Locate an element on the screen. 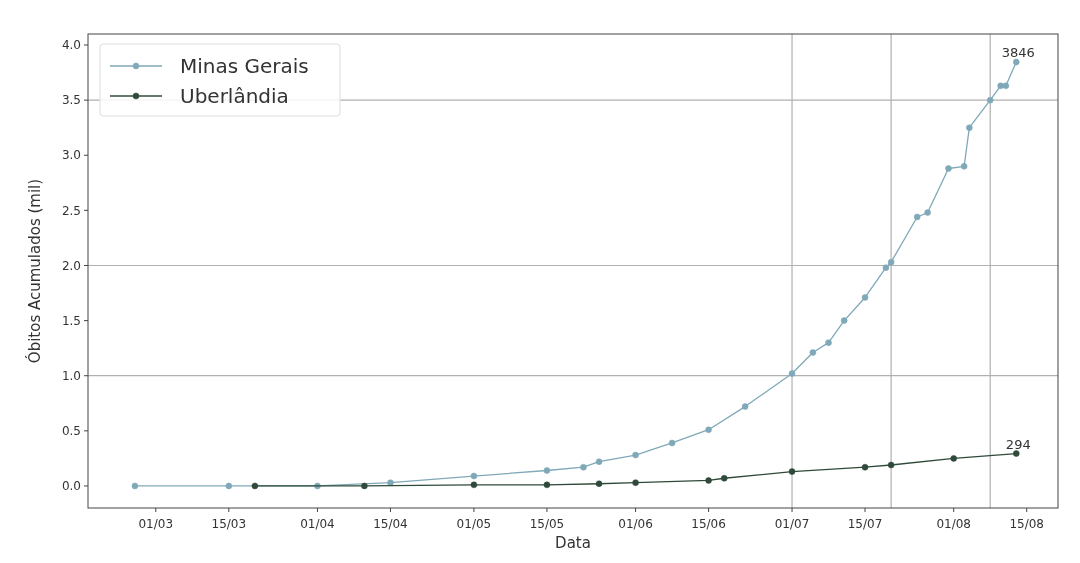  y-tick-label: 2.0 is located at coordinates (71, 265).